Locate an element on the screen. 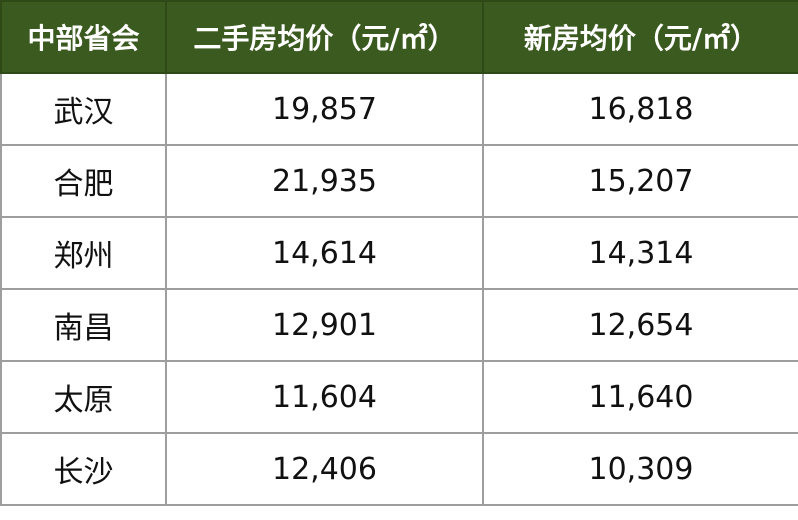 The width and height of the screenshot is (798, 520). table-row: 南昌 12,901 12,654 is located at coordinates (399, 325).